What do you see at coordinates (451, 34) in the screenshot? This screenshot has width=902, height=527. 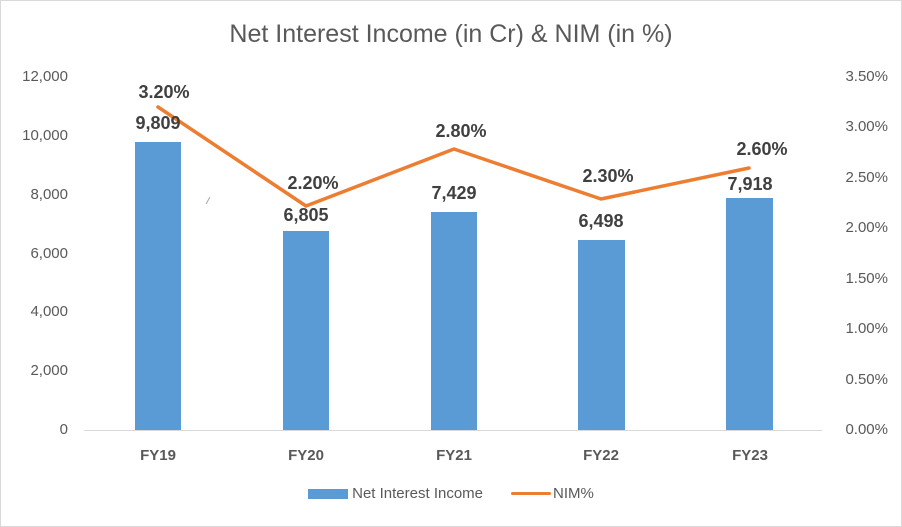 I see `chart-title: Net Interest Income (in Cr) & NIM (in %)` at bounding box center [451, 34].